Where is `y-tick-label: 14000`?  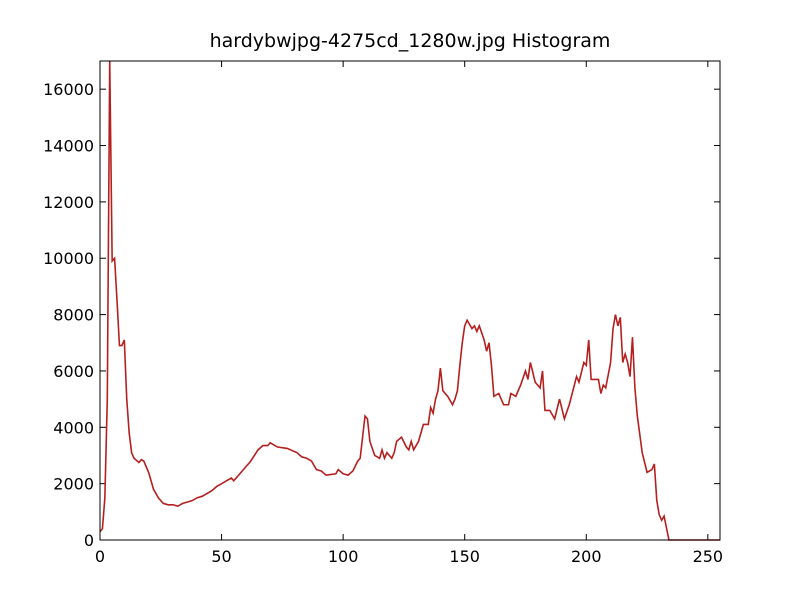 y-tick-label: 14000 is located at coordinates (68, 146).